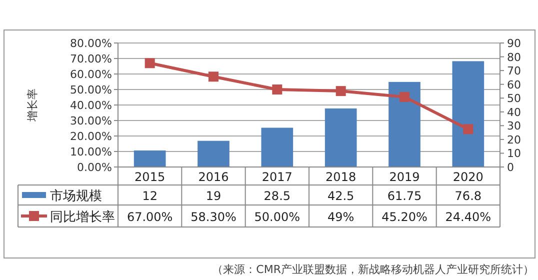  What do you see at coordinates (341, 177) in the screenshot?
I see `x-tick-label: 2018` at bounding box center [341, 177].